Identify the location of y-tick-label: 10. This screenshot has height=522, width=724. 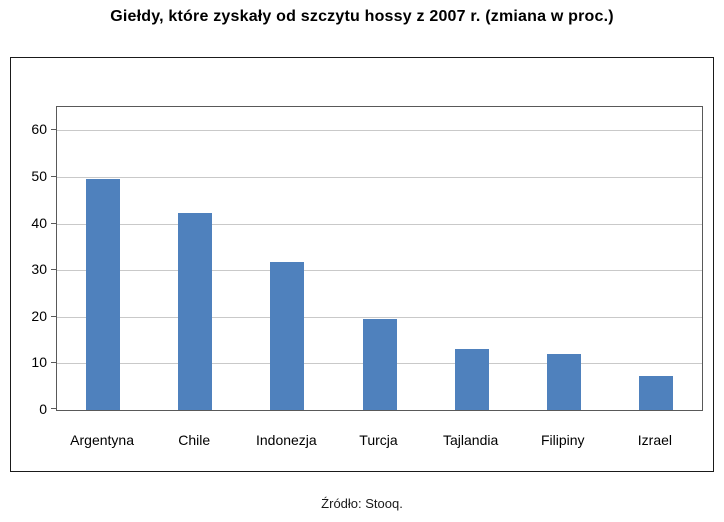
(39, 362).